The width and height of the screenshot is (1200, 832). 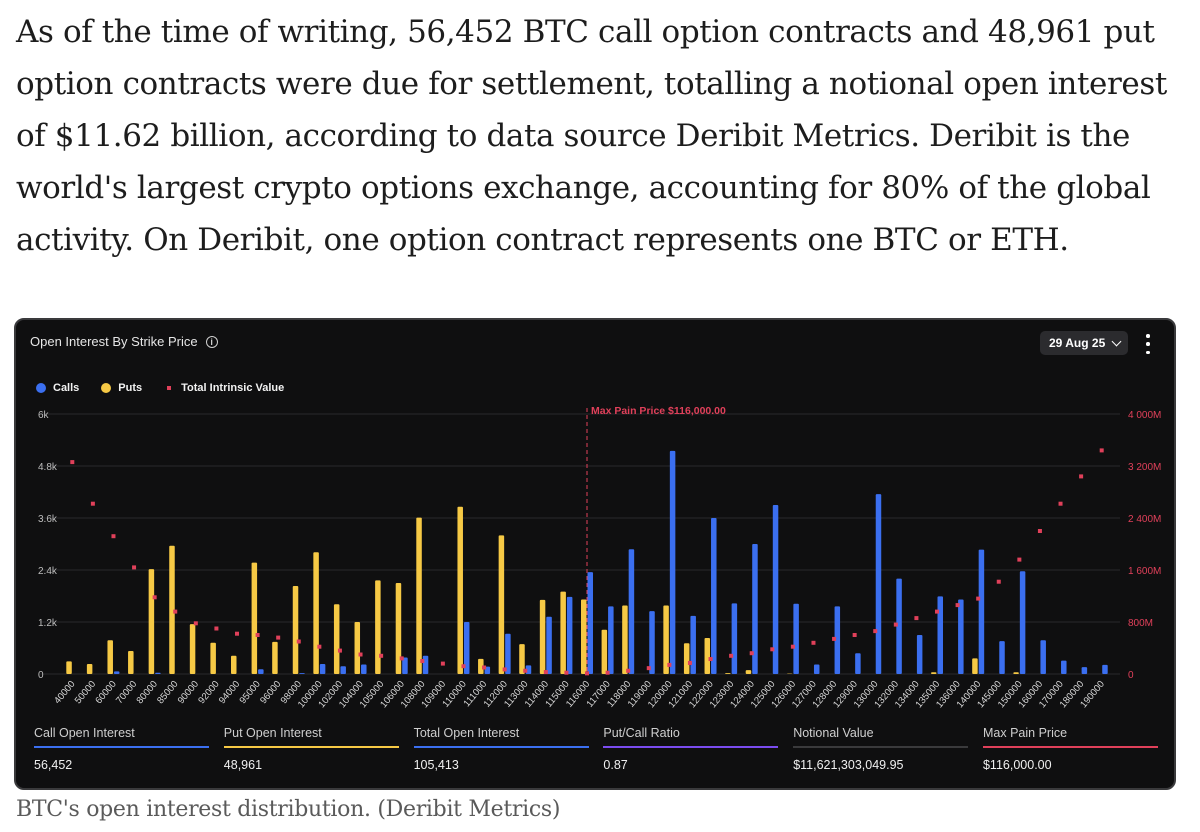 What do you see at coordinates (641, 733) in the screenshot?
I see `stat-label: Put/Call Ratio` at bounding box center [641, 733].